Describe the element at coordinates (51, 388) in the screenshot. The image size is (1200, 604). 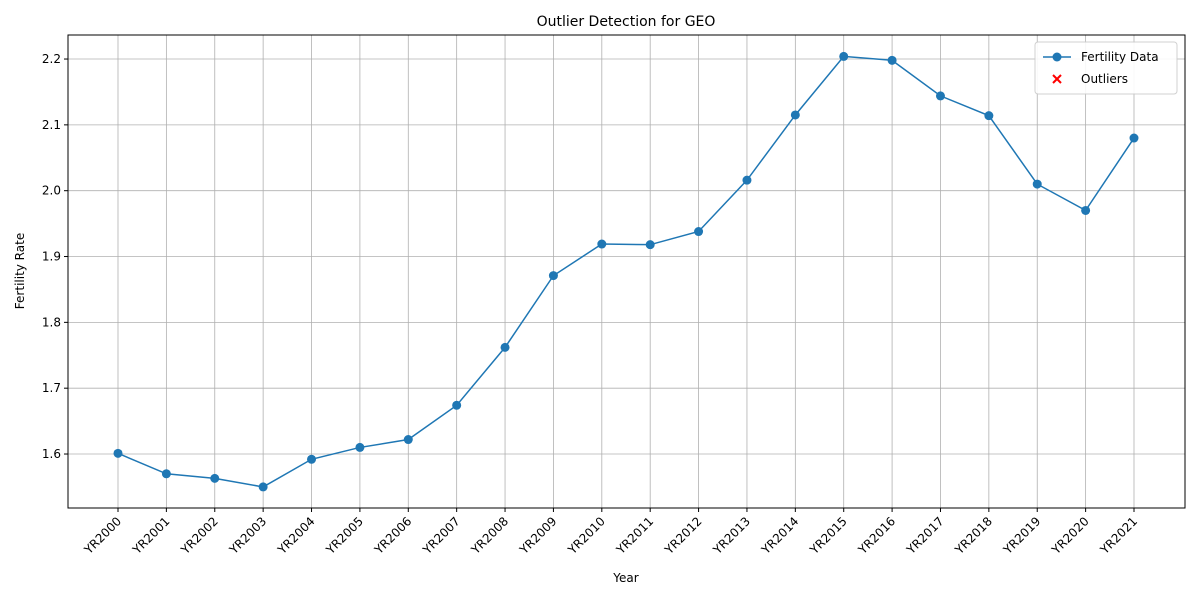
I see `y-tick-label: 1.7` at that location.